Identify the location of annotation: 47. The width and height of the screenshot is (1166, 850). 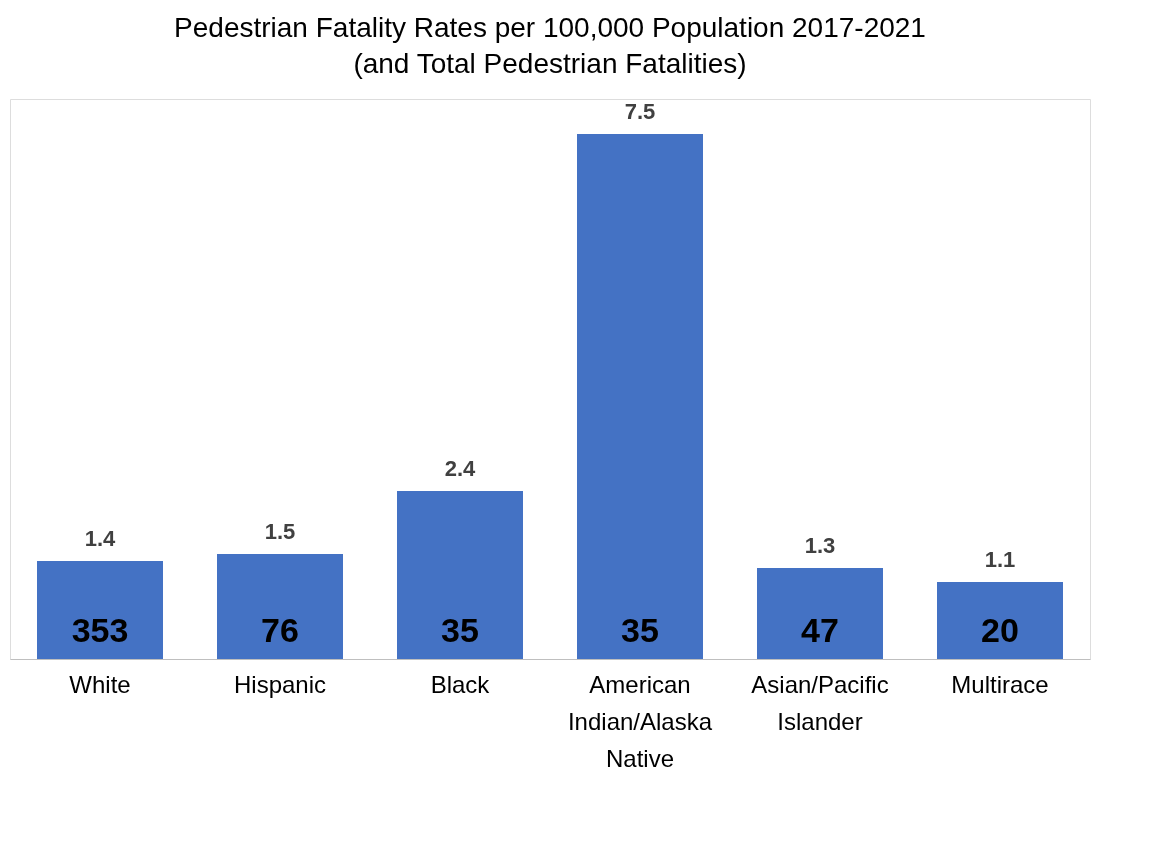
(820, 630).